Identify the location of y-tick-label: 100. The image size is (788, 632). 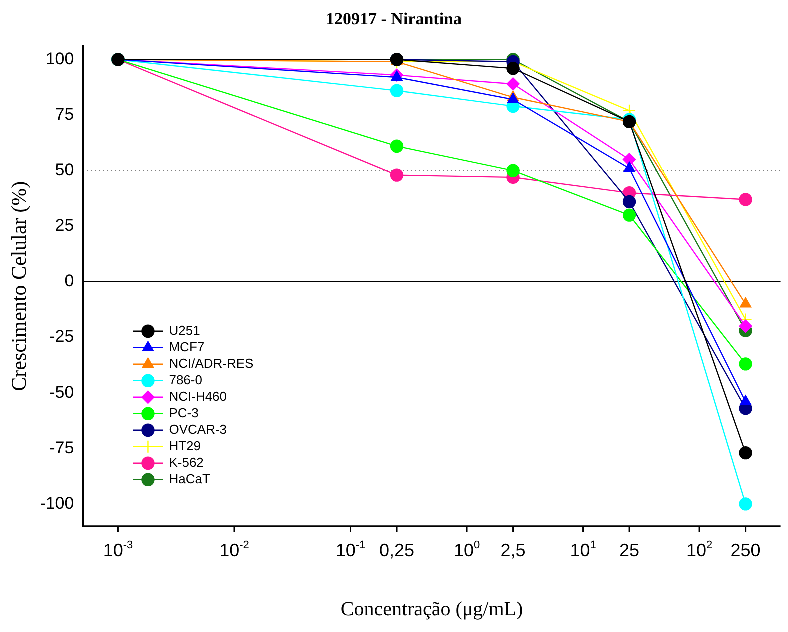
(60, 58).